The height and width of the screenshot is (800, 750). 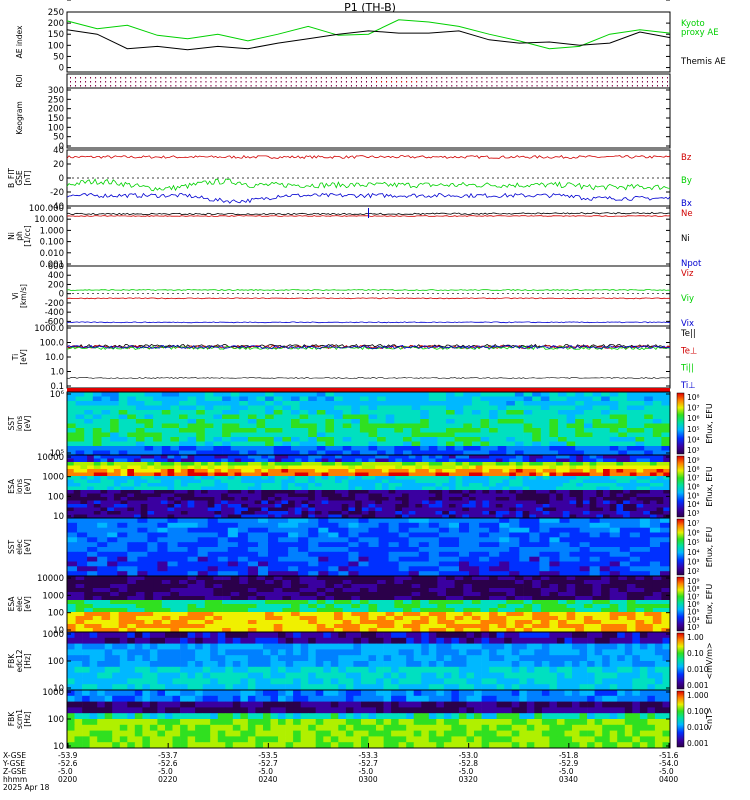 I want to click on keogram-ytick-label: 100, so click(x=56, y=128).